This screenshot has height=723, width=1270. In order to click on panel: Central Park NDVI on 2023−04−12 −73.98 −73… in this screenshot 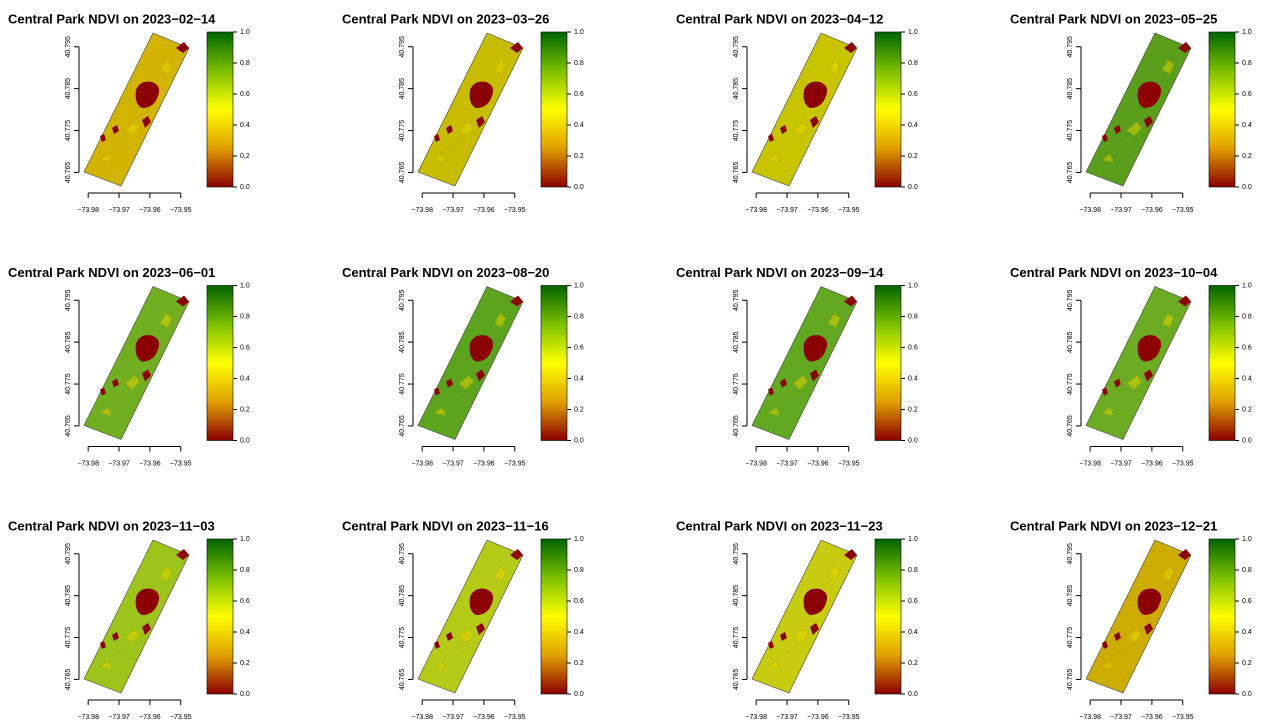, I will do `click(797, 112)`.